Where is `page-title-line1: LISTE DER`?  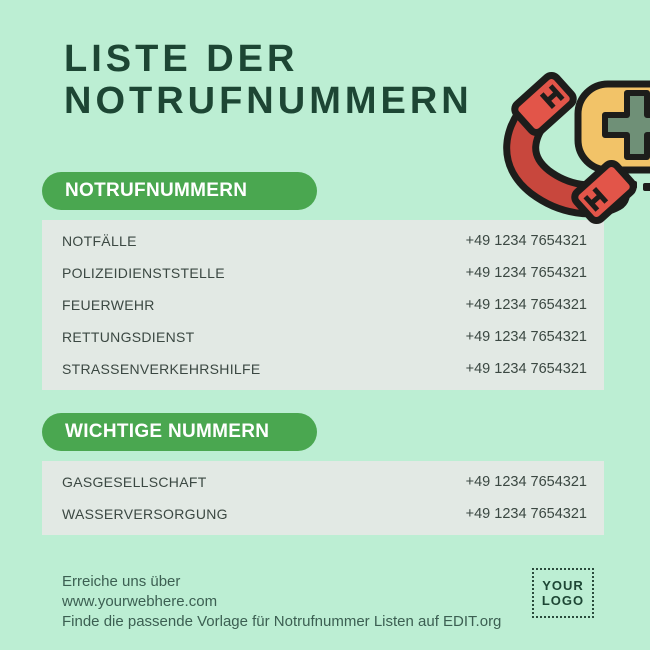 page-title-line1: LISTE DER is located at coordinates (181, 59).